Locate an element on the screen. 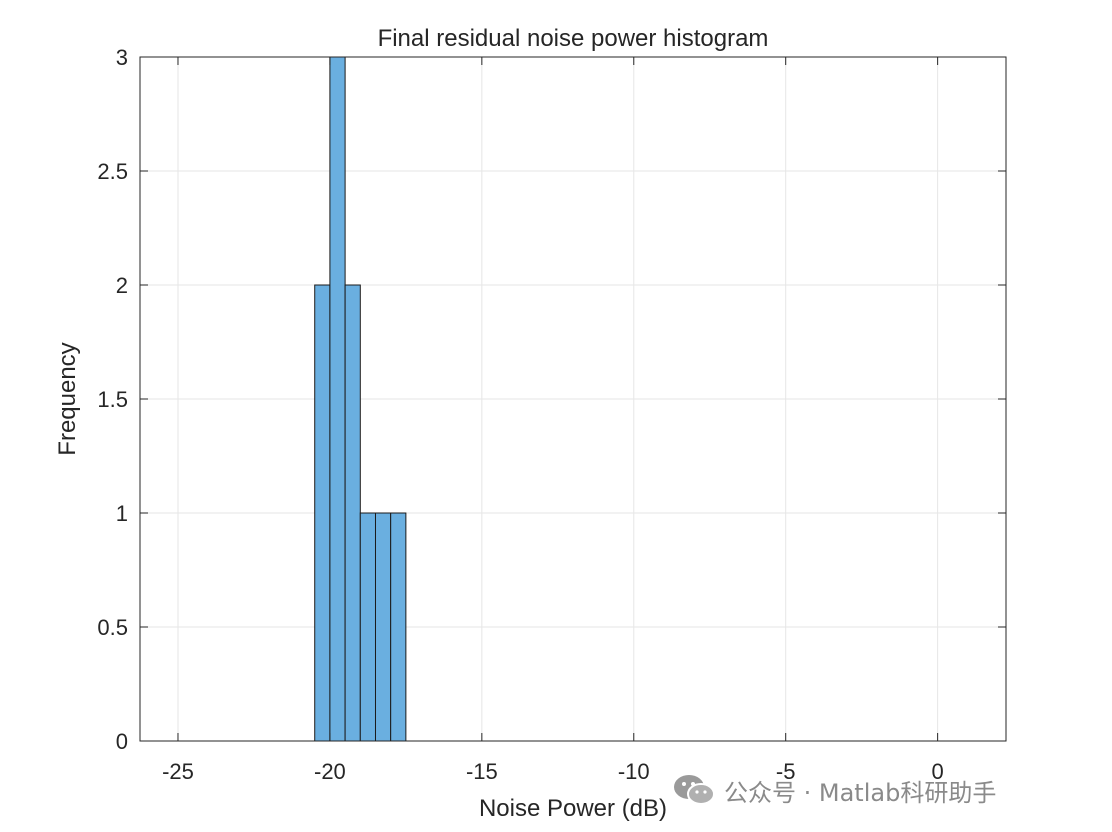 This screenshot has height=832, width=1112. y-tick-label: 0.5 is located at coordinates (112, 627).